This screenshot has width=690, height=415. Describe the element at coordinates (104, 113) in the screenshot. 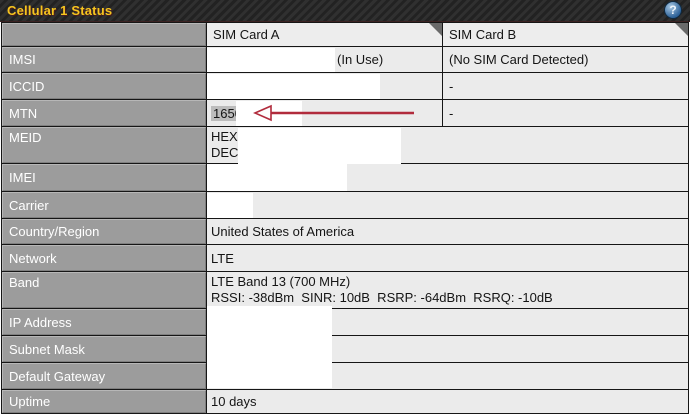

I see `row-label-mtn: MTN` at that location.